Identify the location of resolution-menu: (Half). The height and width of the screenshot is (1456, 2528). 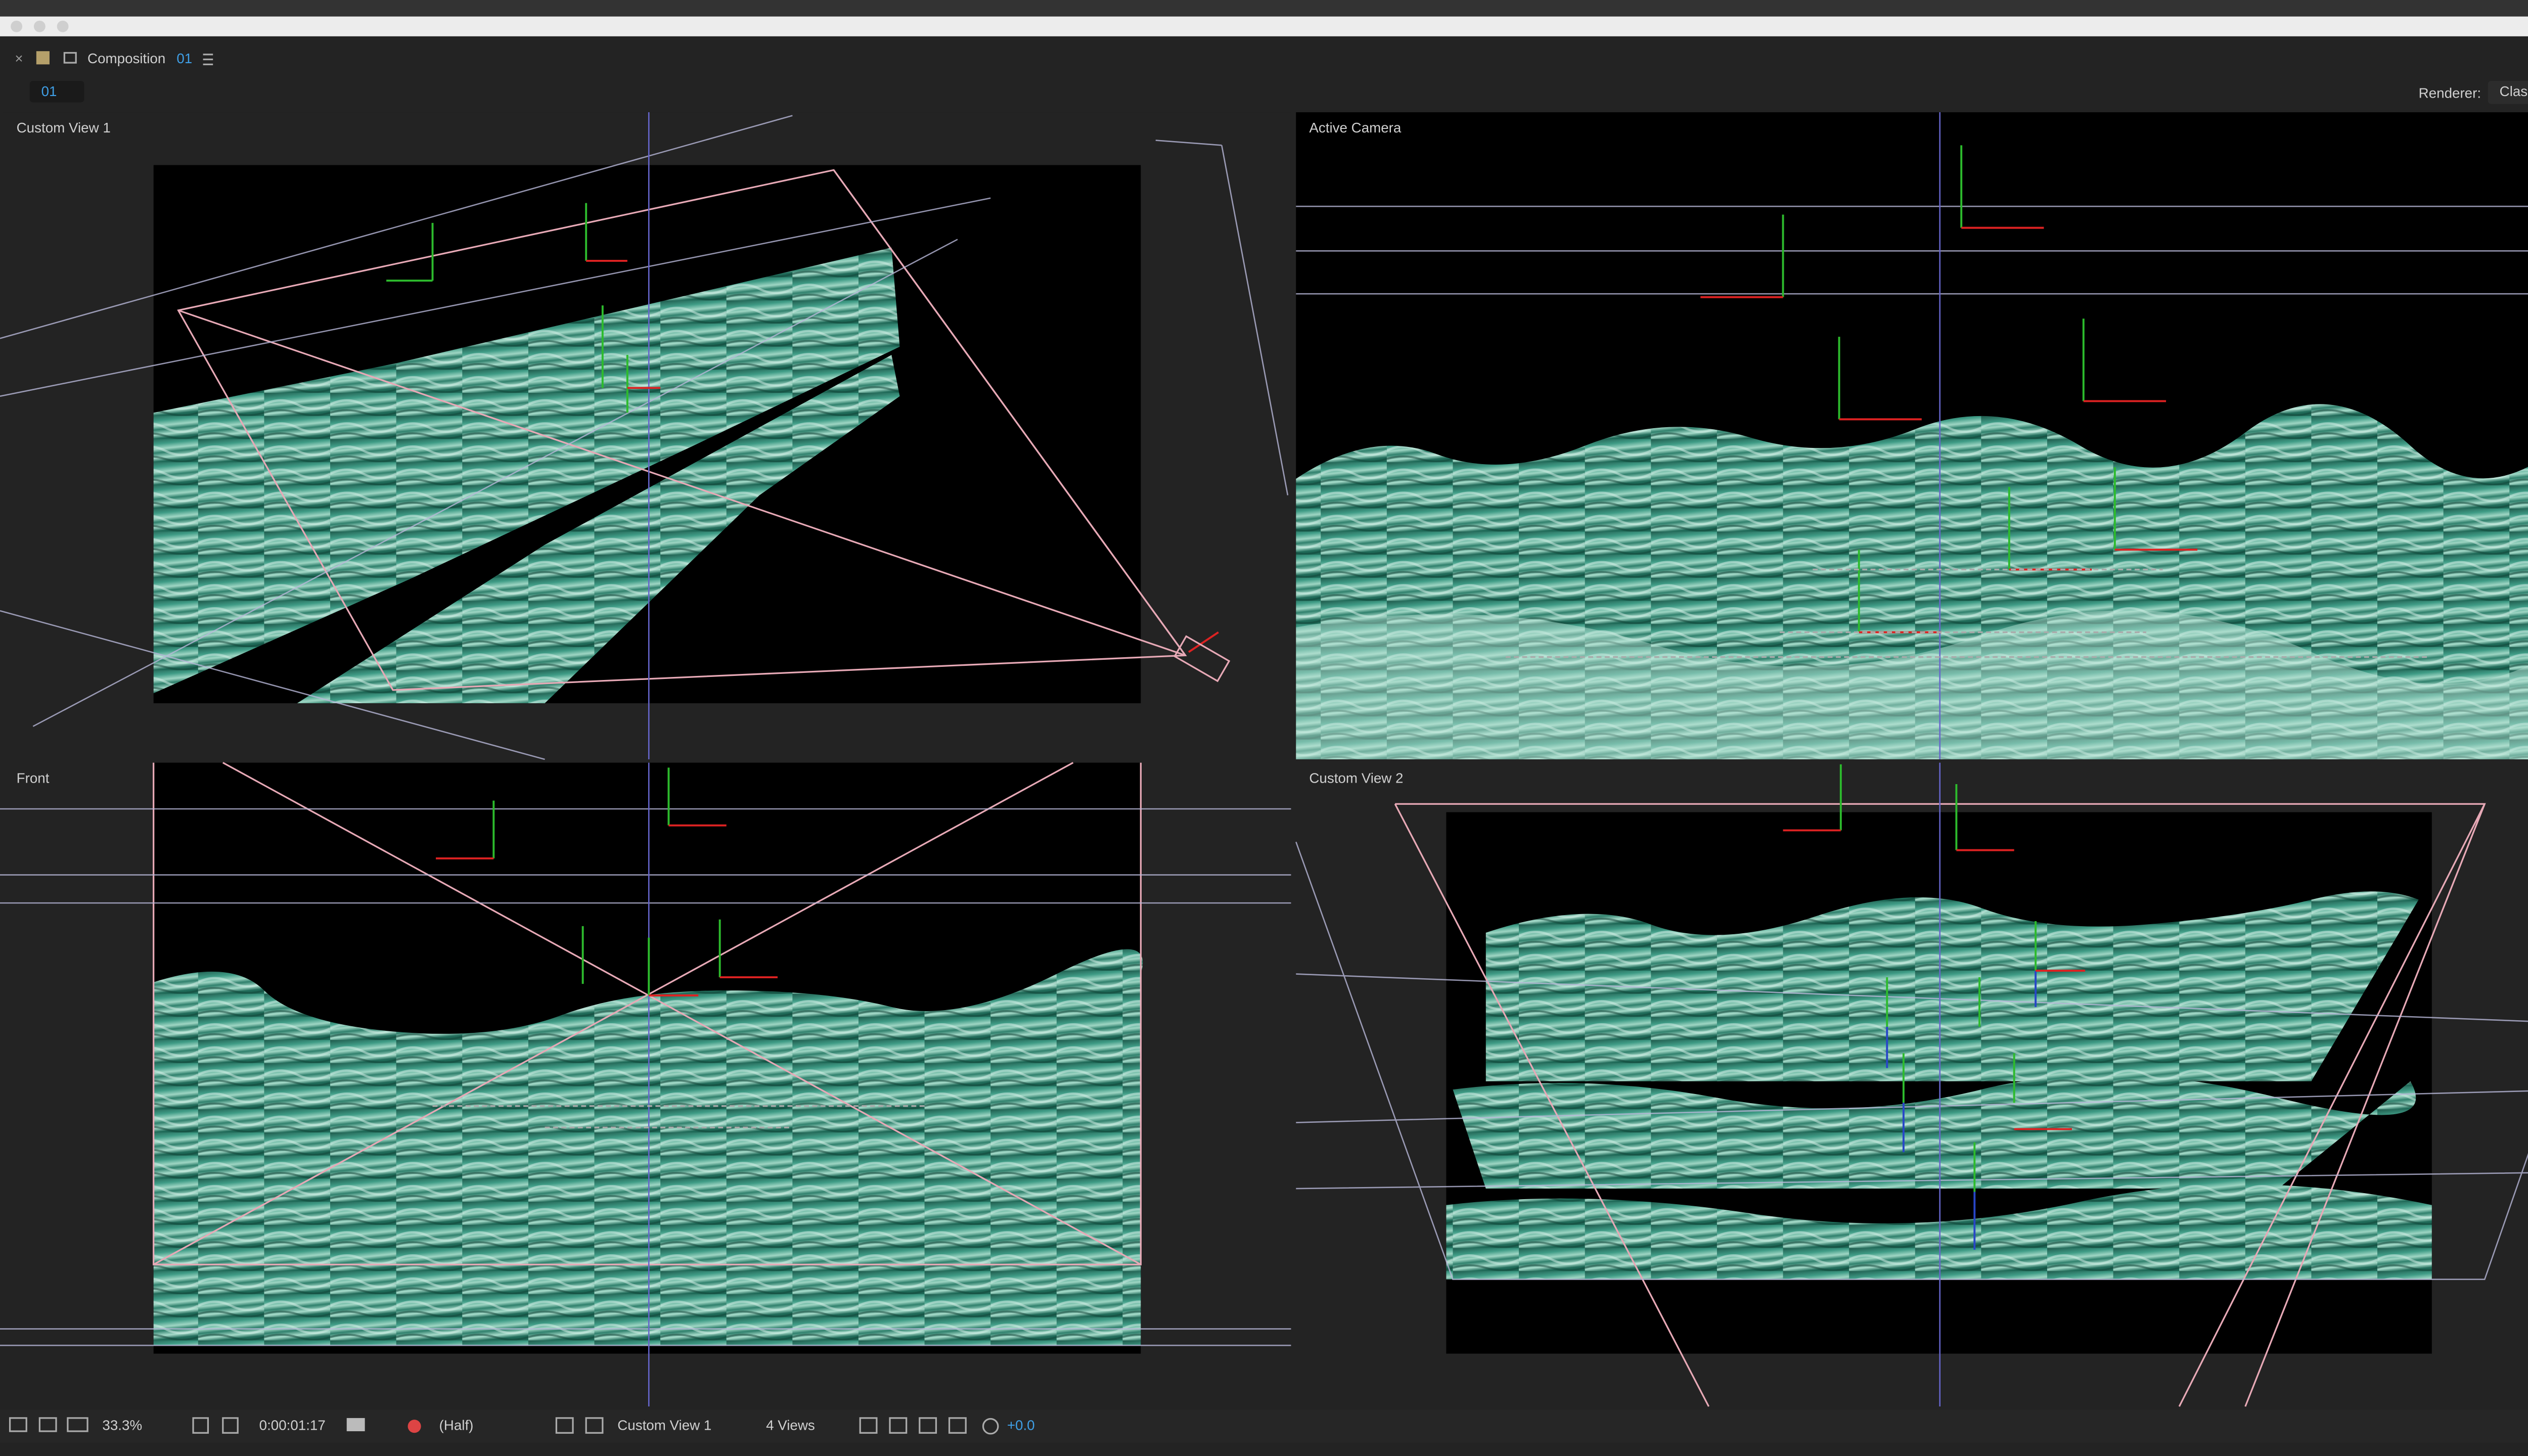
(457, 1425).